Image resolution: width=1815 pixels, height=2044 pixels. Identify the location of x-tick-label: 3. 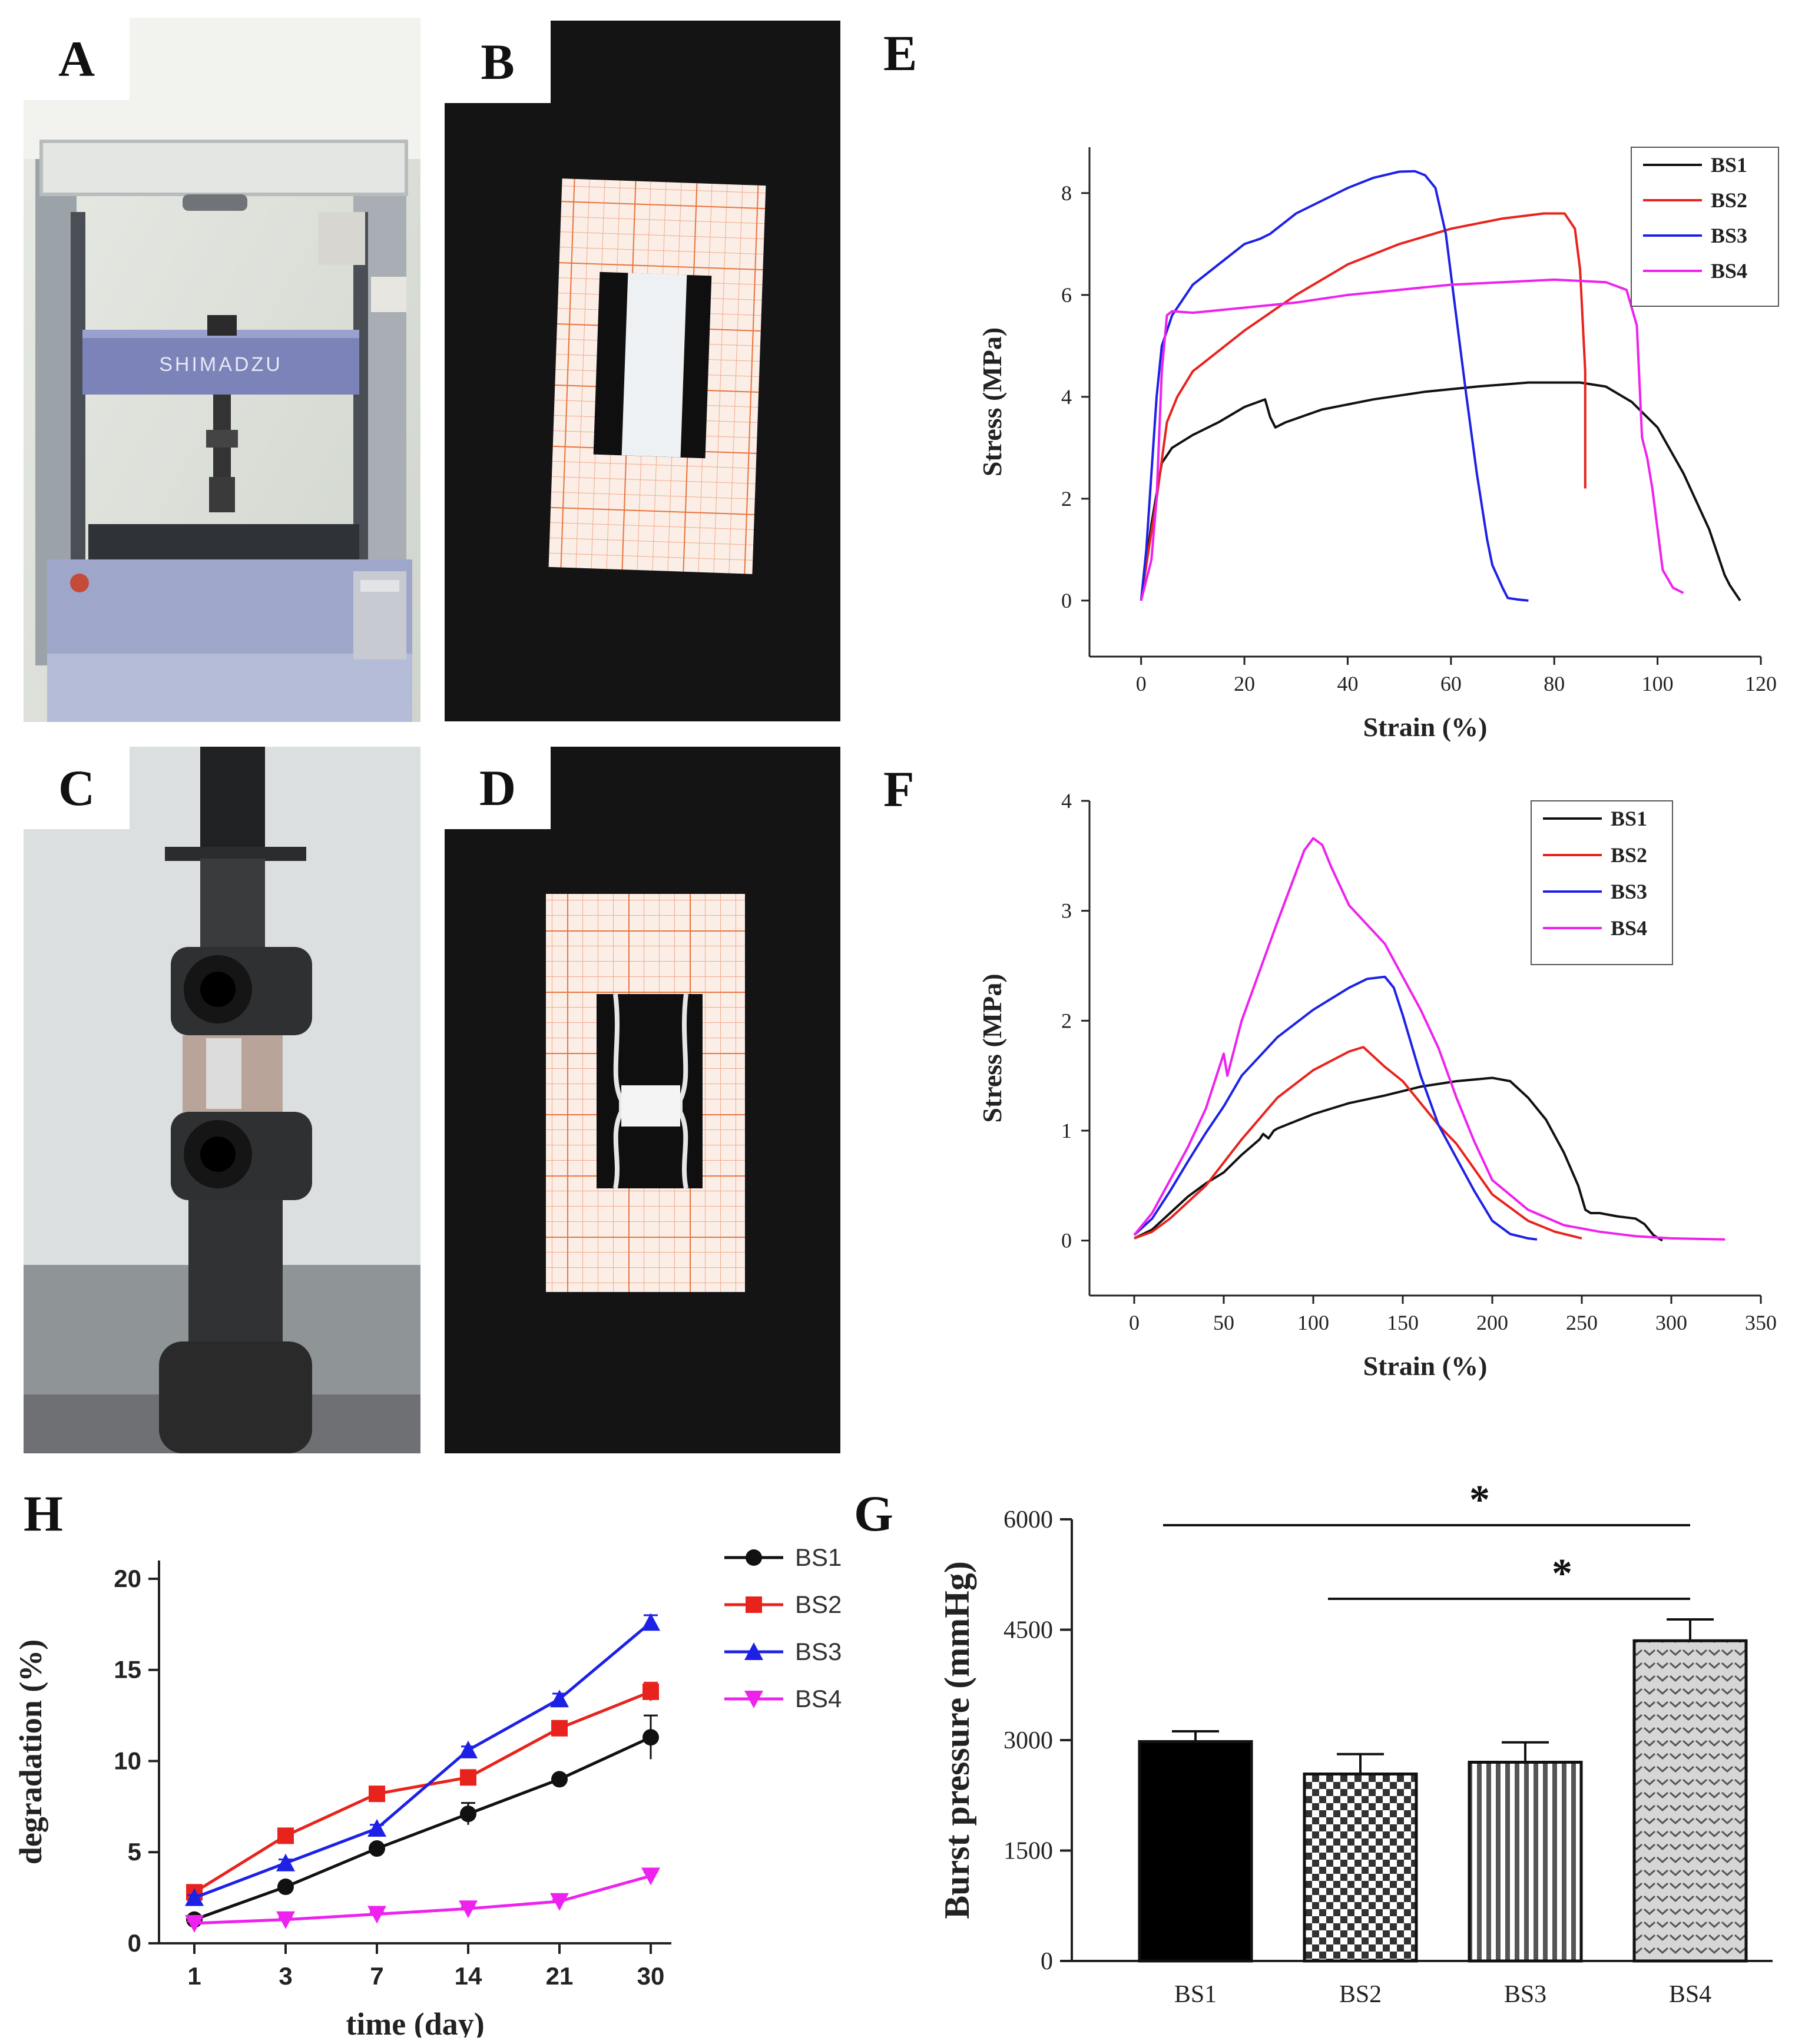
(285, 1976).